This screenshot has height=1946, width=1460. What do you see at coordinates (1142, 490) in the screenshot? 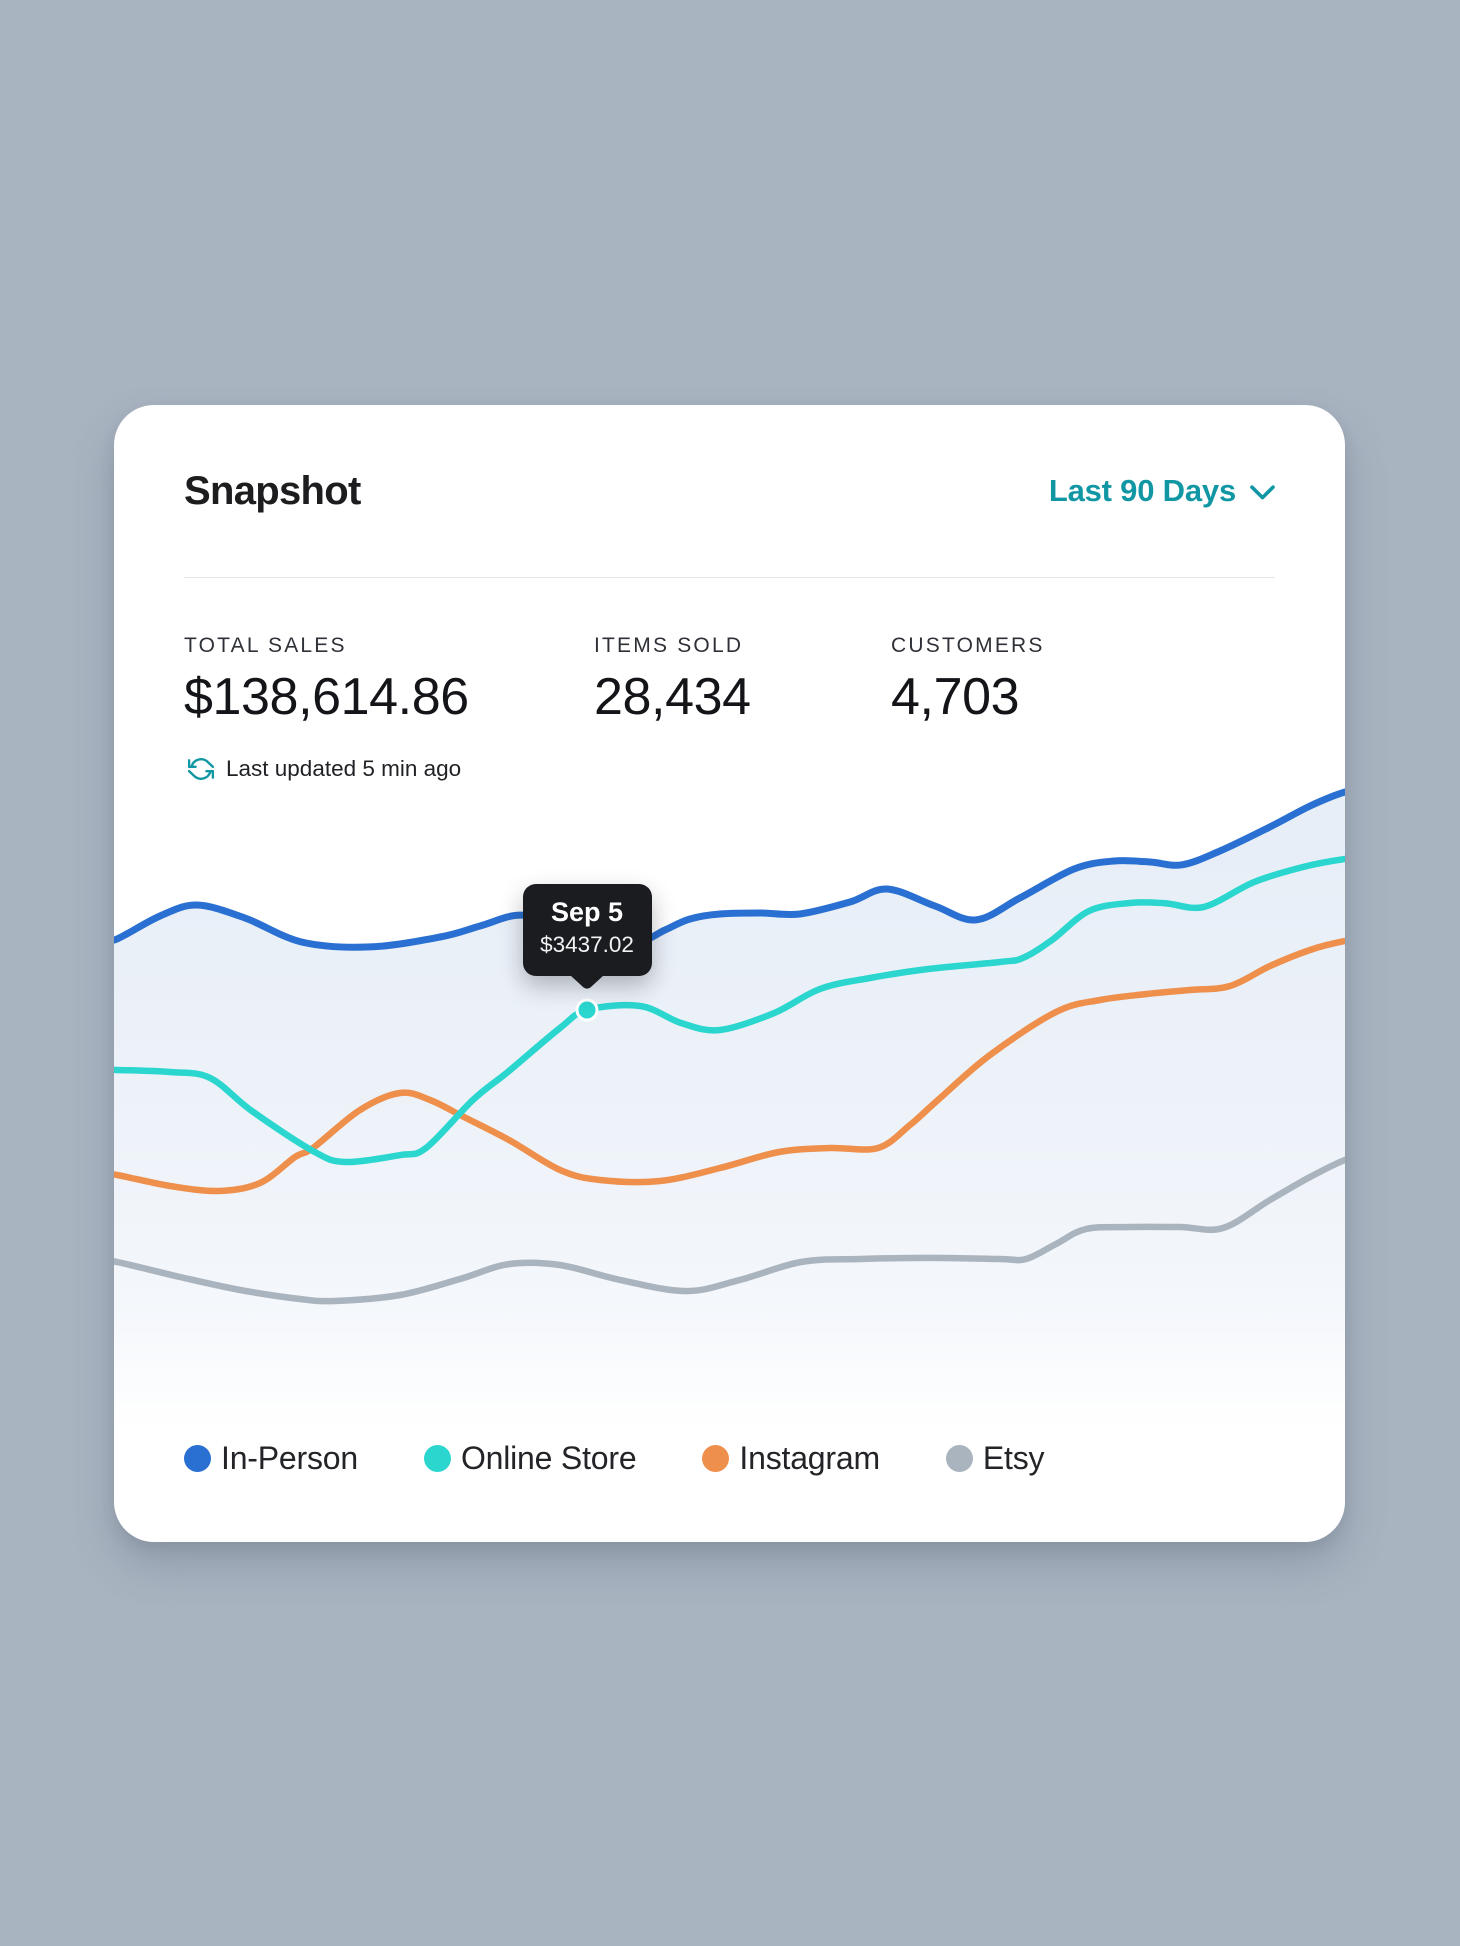
I see `date-range-label: Last 90 Days` at bounding box center [1142, 490].